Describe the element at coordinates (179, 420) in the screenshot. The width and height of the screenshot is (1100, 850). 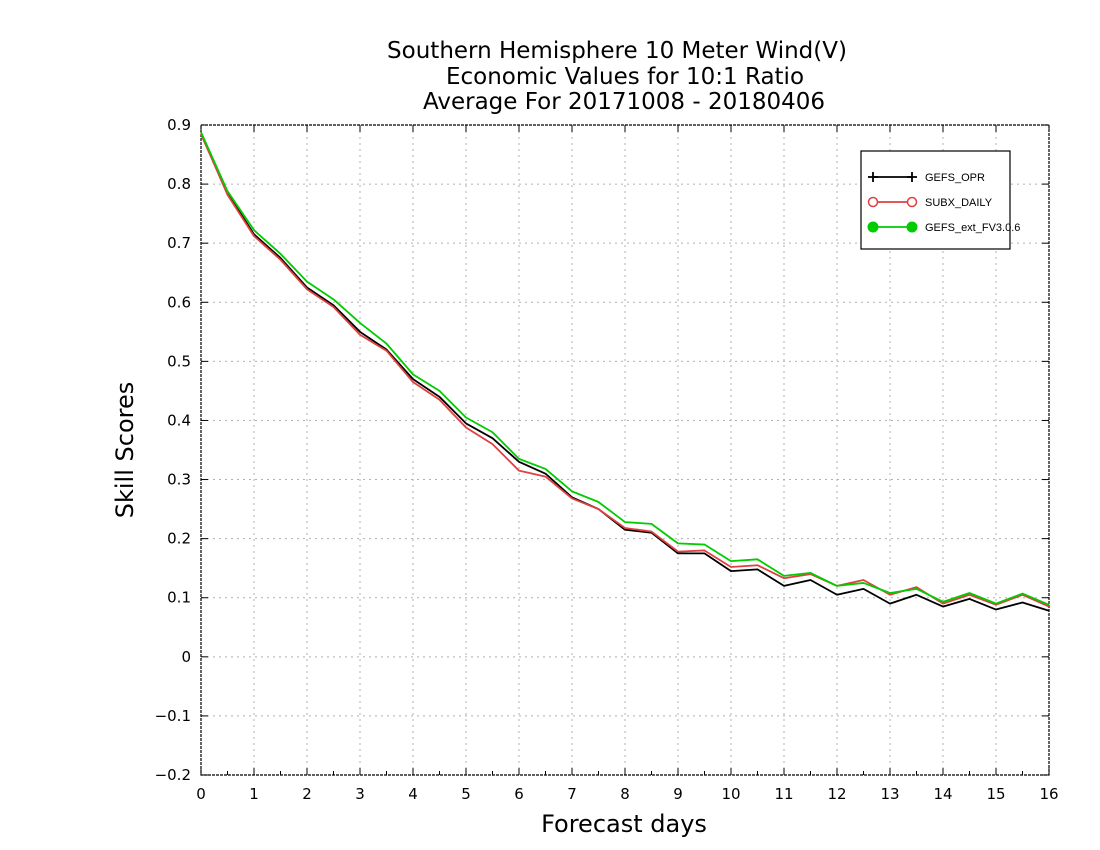
I see `y-tick-label: 0.4` at that location.